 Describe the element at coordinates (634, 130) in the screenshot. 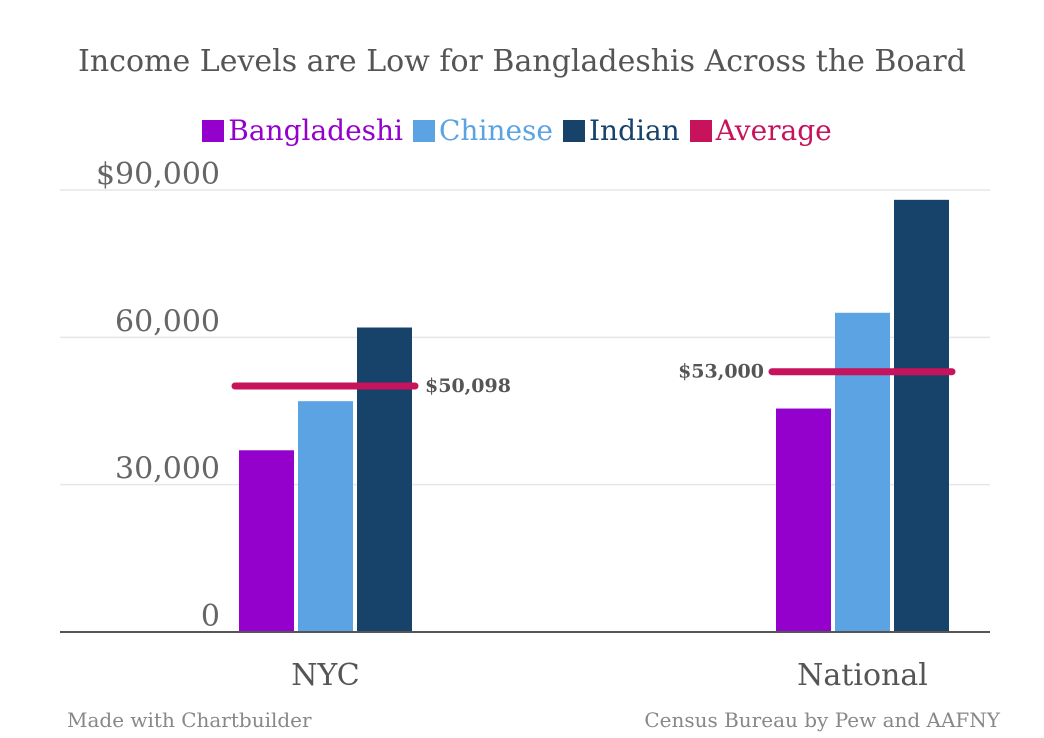

I see `legend-label-indian: Indian` at that location.